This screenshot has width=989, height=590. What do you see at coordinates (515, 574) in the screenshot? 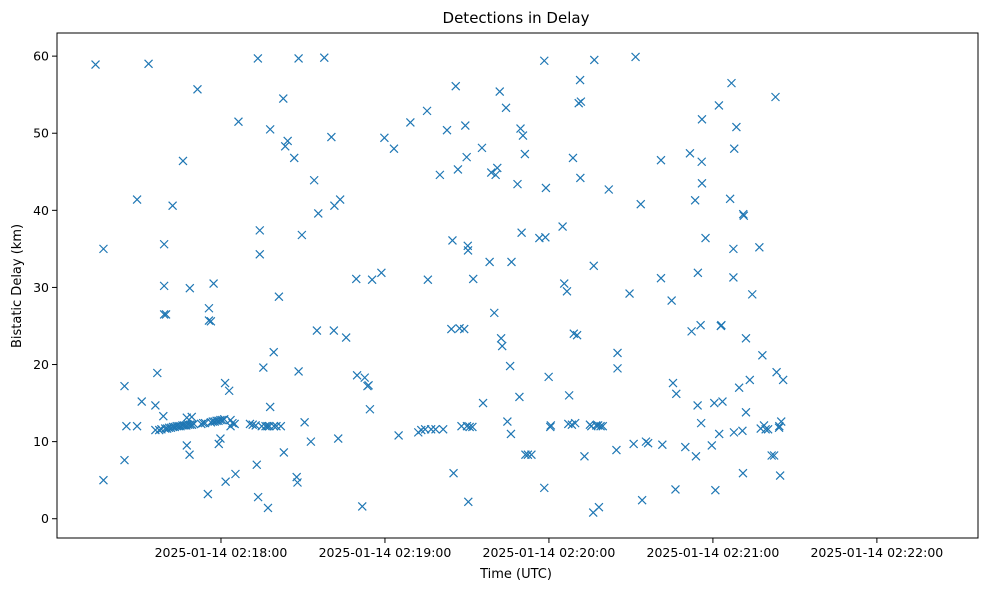
I see `x-axis-label: Time (UTC)` at bounding box center [515, 574].